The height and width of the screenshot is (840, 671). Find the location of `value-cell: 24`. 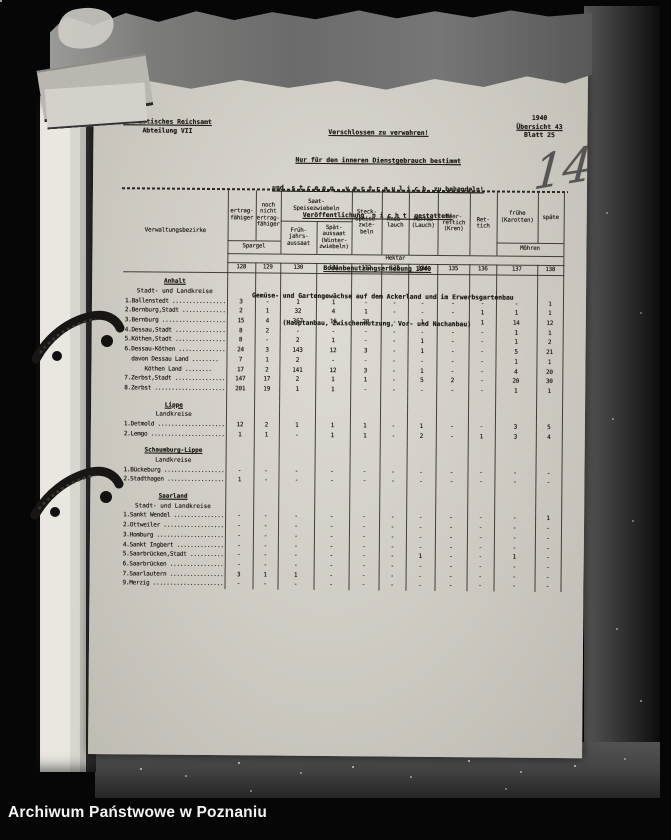

value-cell: 24 is located at coordinates (240, 349).